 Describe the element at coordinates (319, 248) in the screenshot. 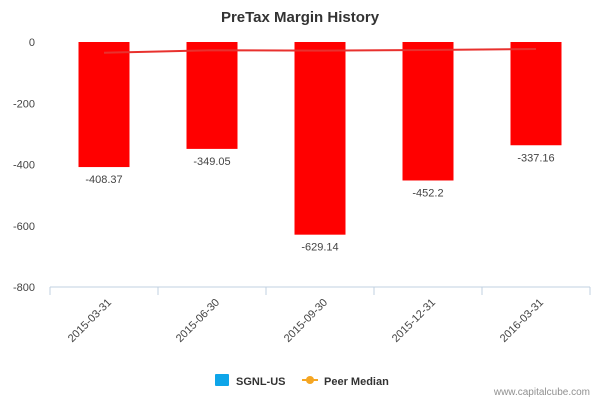

I see `data-label-2015-09-30: -629.14` at that location.